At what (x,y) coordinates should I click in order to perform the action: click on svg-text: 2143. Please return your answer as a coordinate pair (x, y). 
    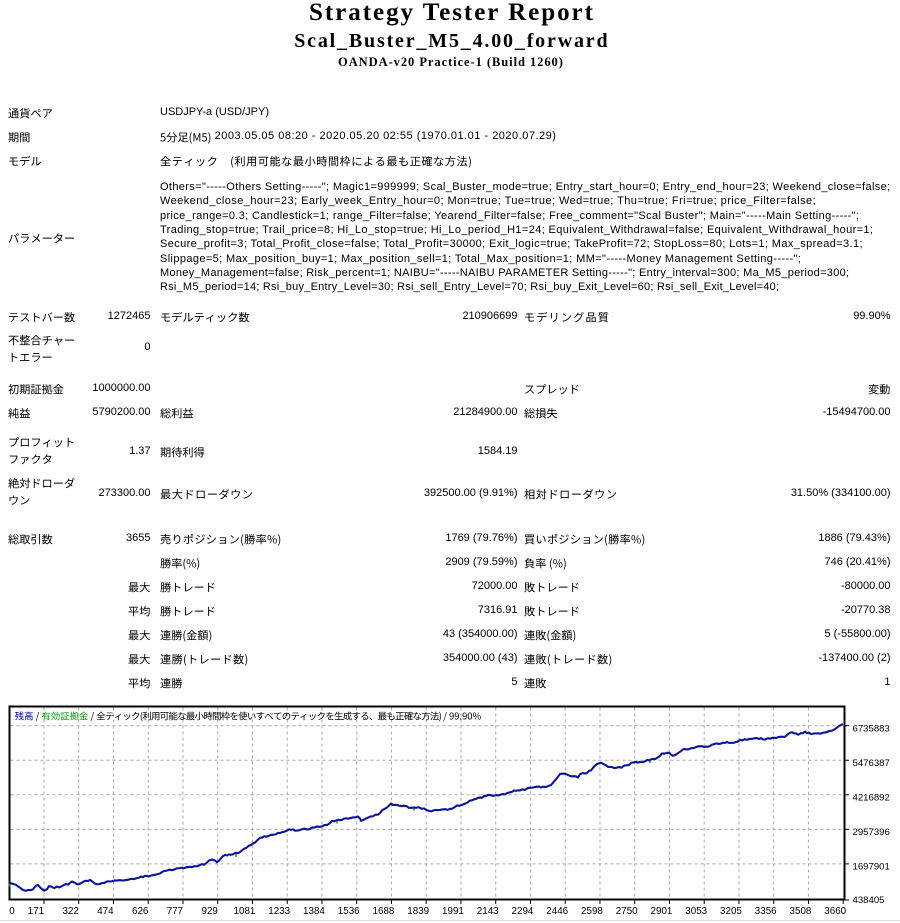
    Looking at the image, I should click on (488, 911).